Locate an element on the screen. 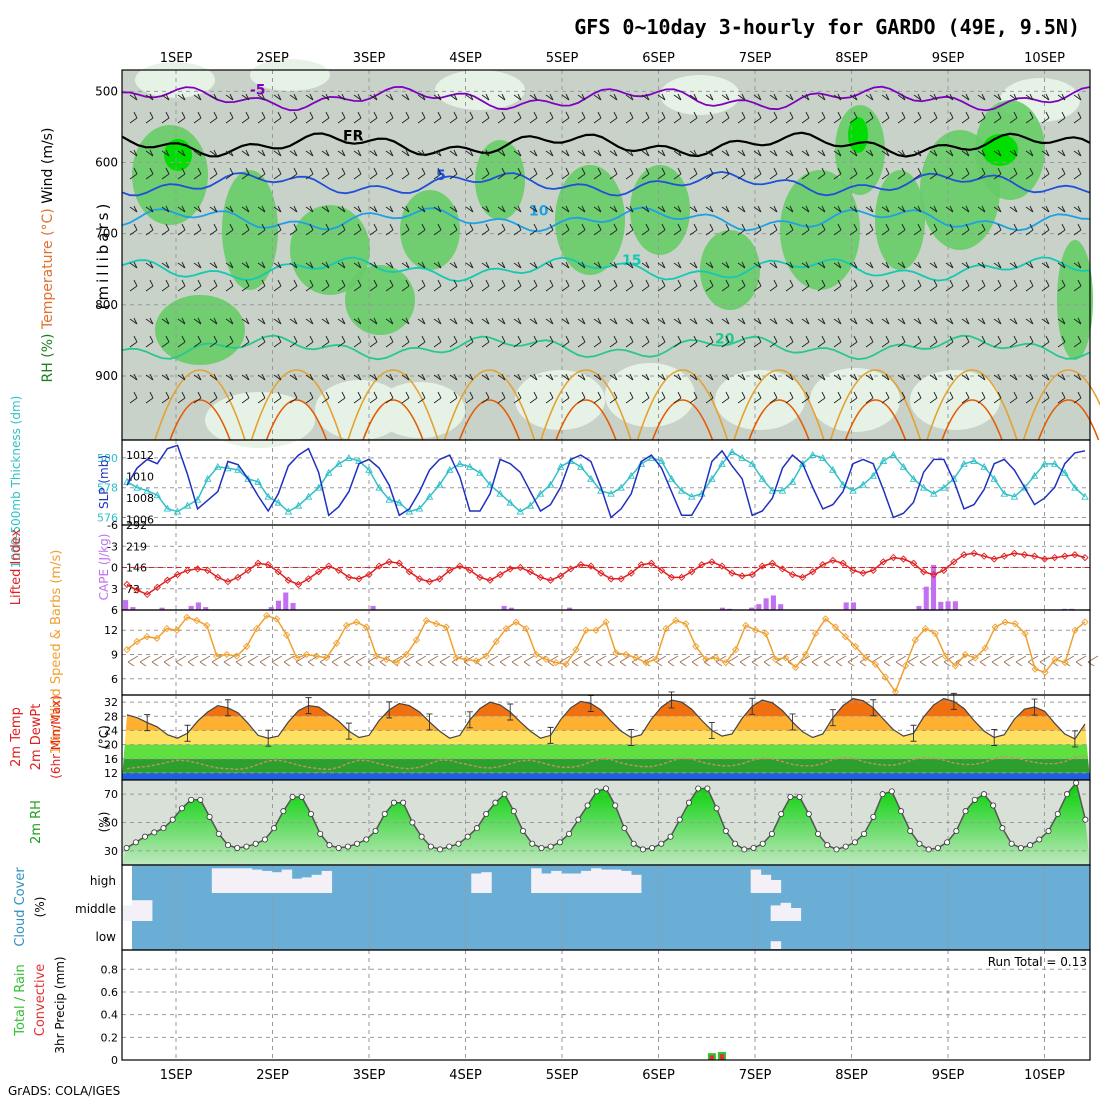  footer-credit: GrADS: COLA/IGES is located at coordinates (64, 1091).